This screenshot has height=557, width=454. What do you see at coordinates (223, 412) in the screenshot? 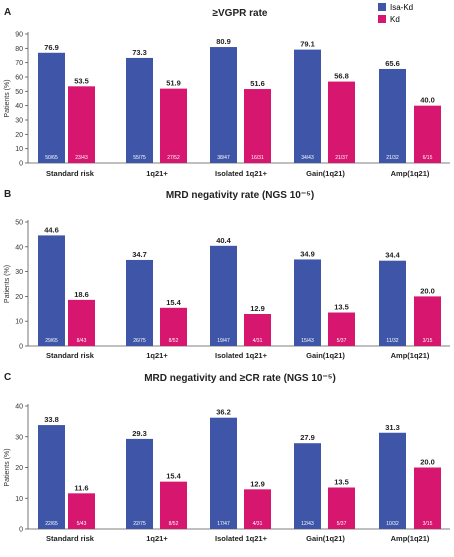
I see `bar-value-label: 36.2` at bounding box center [223, 412].